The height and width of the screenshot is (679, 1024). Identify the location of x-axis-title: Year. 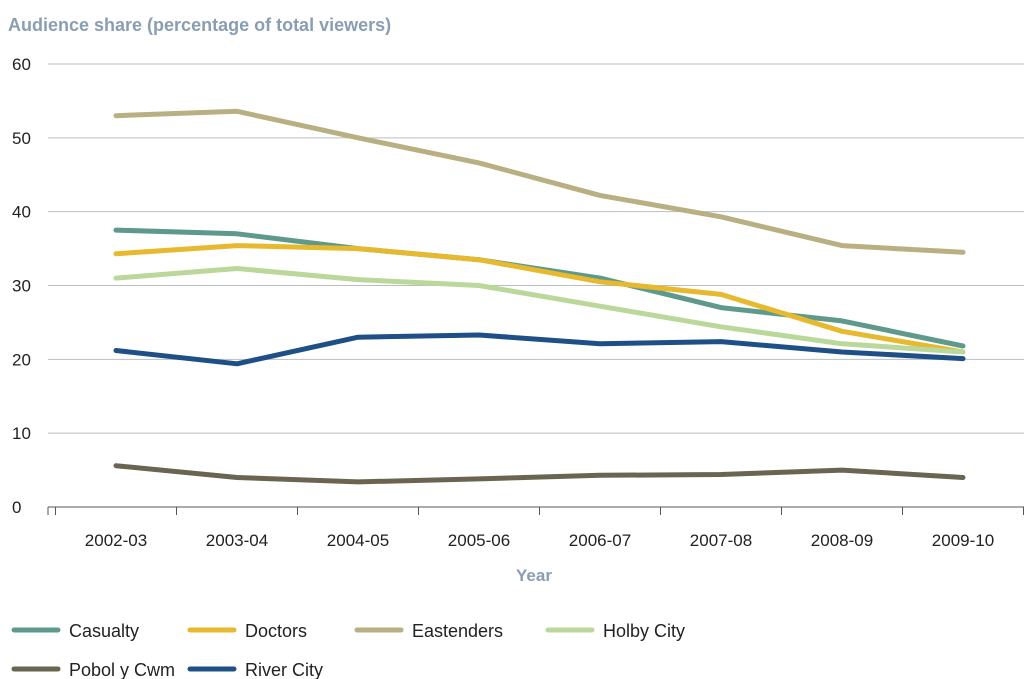
(534, 575).